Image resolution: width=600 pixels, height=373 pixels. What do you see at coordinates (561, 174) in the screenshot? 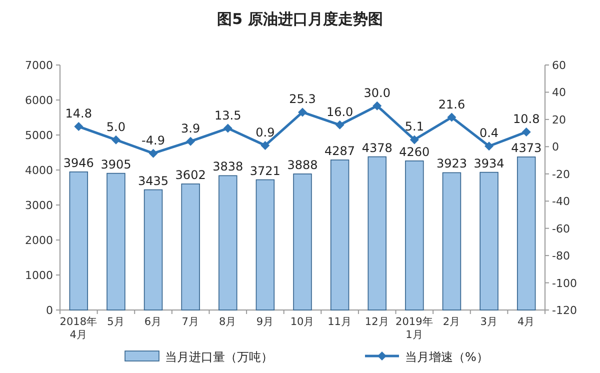
I see `y2-tick-label: -20` at bounding box center [561, 174].